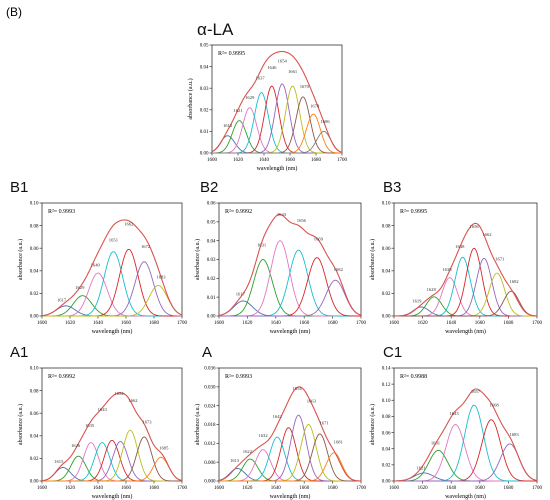 This screenshot has width=550, height=500. What do you see at coordinates (238, 110) in the screenshot?
I see `peak-label-1621: 1621` at bounding box center [238, 110].